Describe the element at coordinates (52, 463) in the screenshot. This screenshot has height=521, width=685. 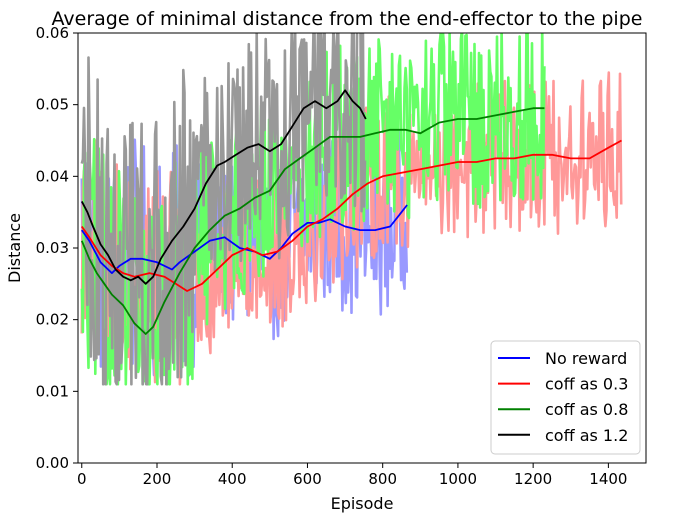
I see `y-tick-label: 0.00` at that location.